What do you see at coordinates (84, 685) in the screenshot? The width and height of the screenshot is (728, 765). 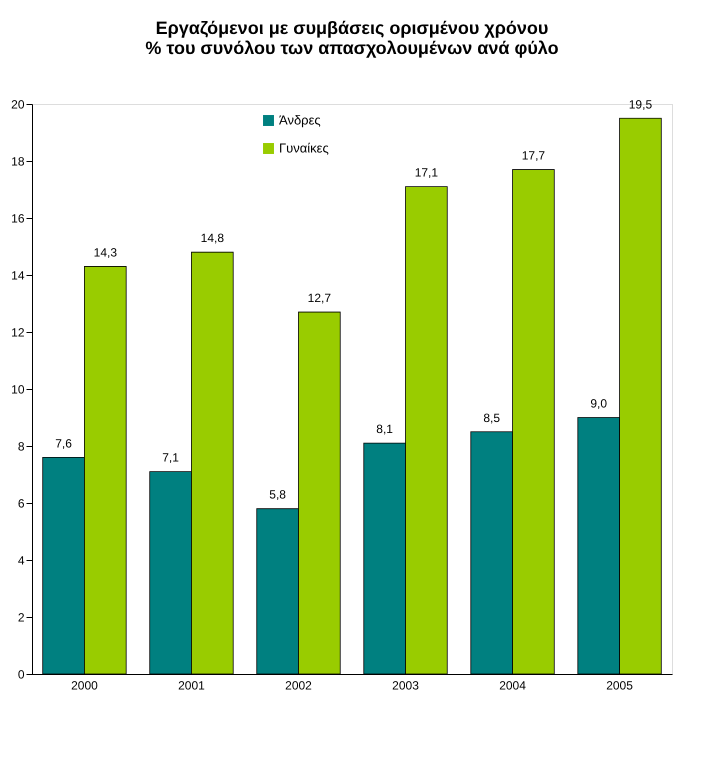 I see `x-tick-label: 2000` at bounding box center [84, 685].